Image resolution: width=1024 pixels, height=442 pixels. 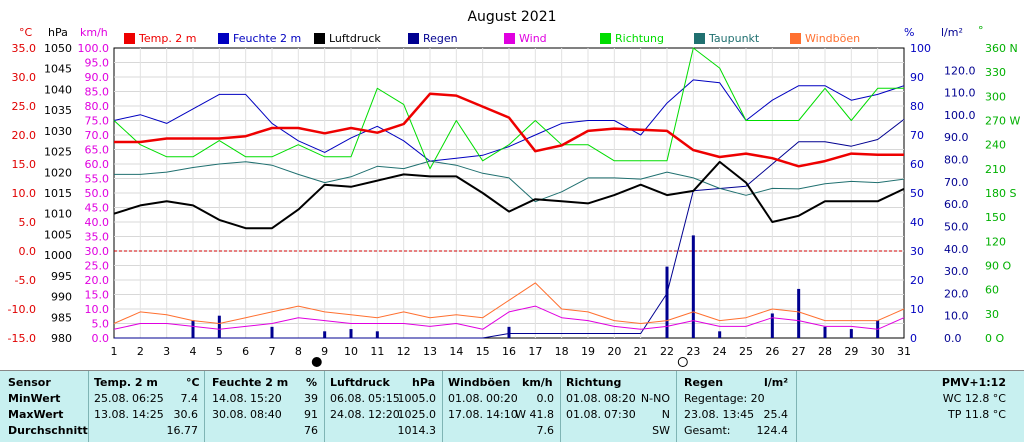 What do you see at coordinates (24, 135) in the screenshot?
I see `temp-tick-label: 20.0` at bounding box center [24, 135].